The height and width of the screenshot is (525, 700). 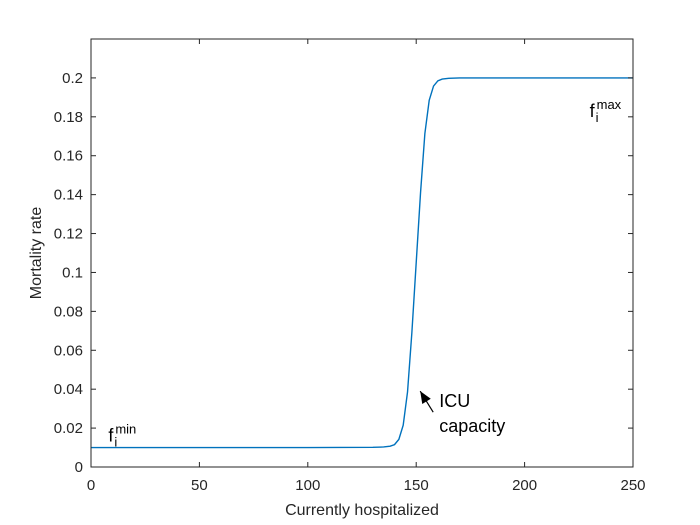 I want to click on y-tick-label: 0.12, so click(x=68, y=234).